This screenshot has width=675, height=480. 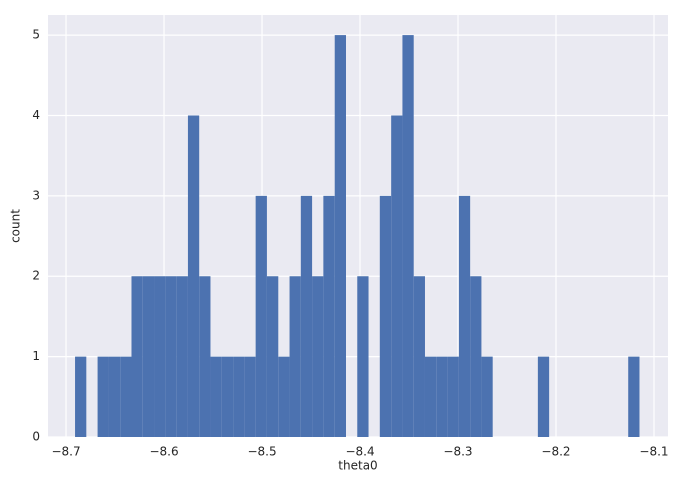 What do you see at coordinates (36, 276) in the screenshot?
I see `y-tick-label: 2` at bounding box center [36, 276].